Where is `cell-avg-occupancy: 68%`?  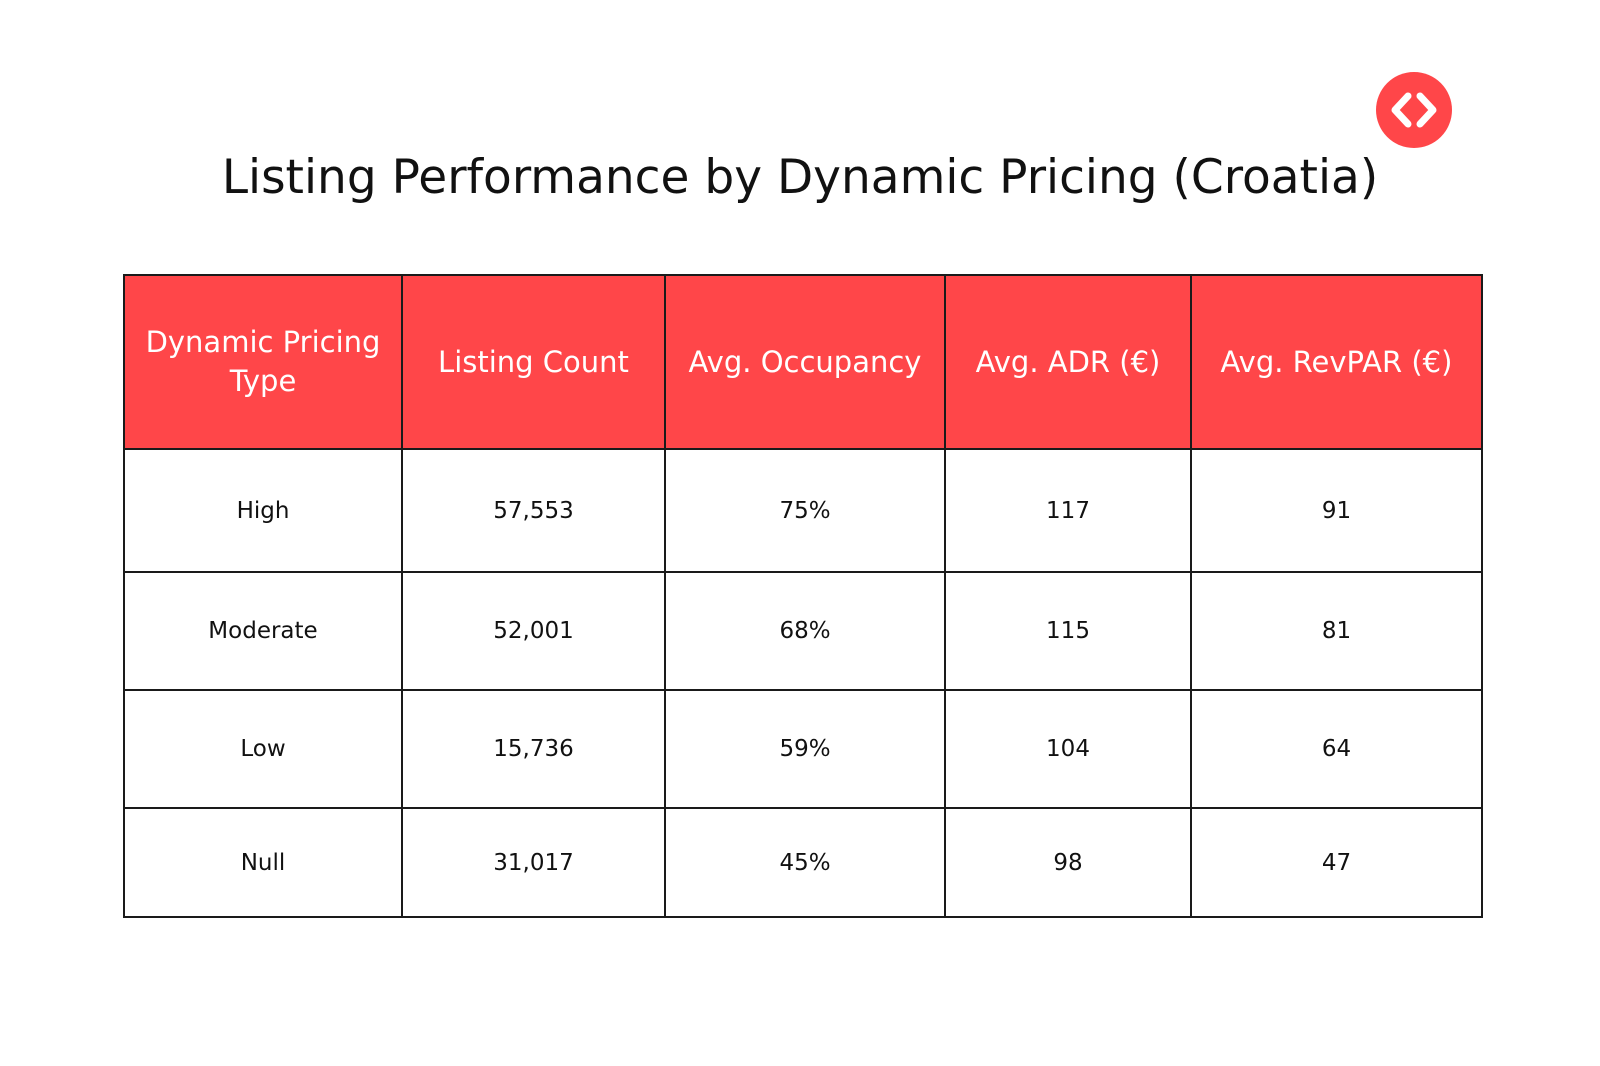
cell-avg-occupancy: 68% is located at coordinates (805, 631).